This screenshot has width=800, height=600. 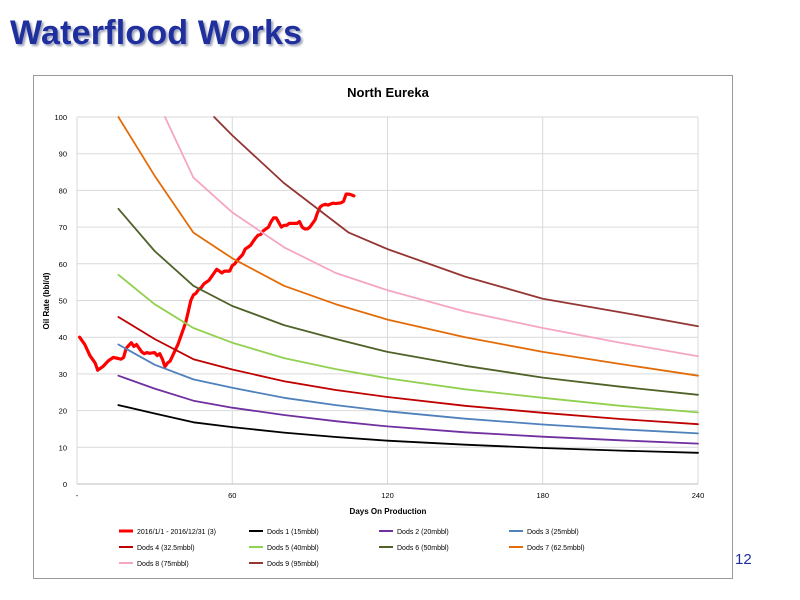 What do you see at coordinates (77, 495) in the screenshot?
I see `x-tick-label: -` at bounding box center [77, 495].